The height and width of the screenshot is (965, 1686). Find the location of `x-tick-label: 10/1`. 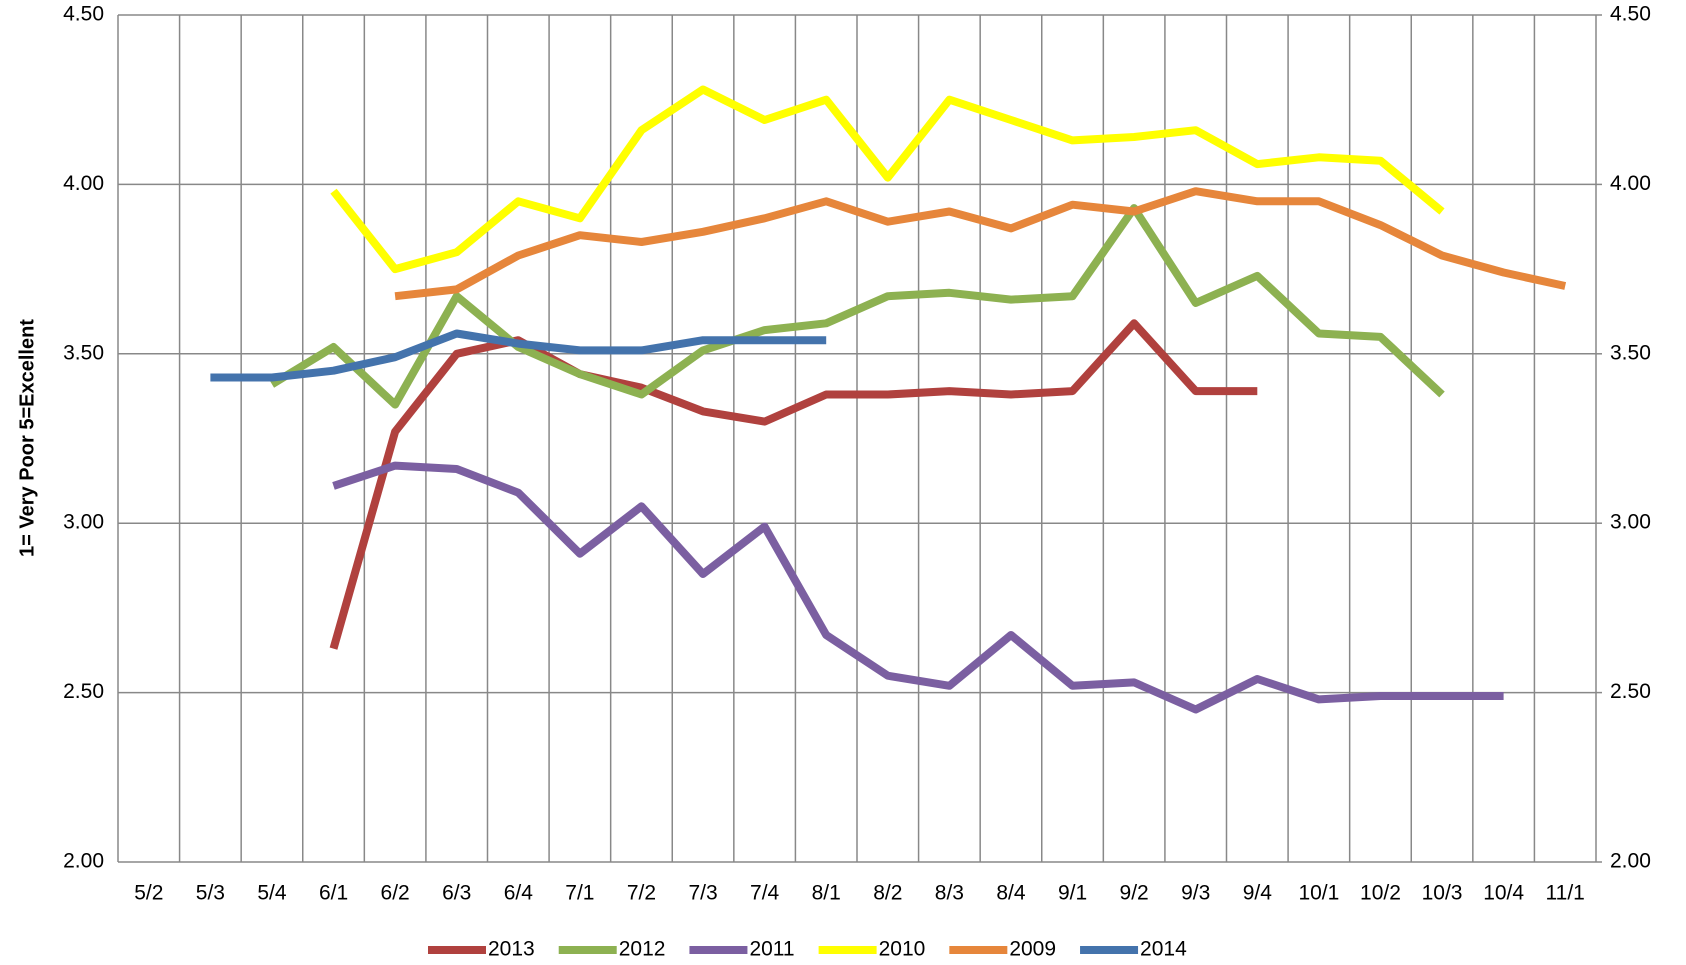

x-tick-label: 10/1 is located at coordinates (1318, 893).